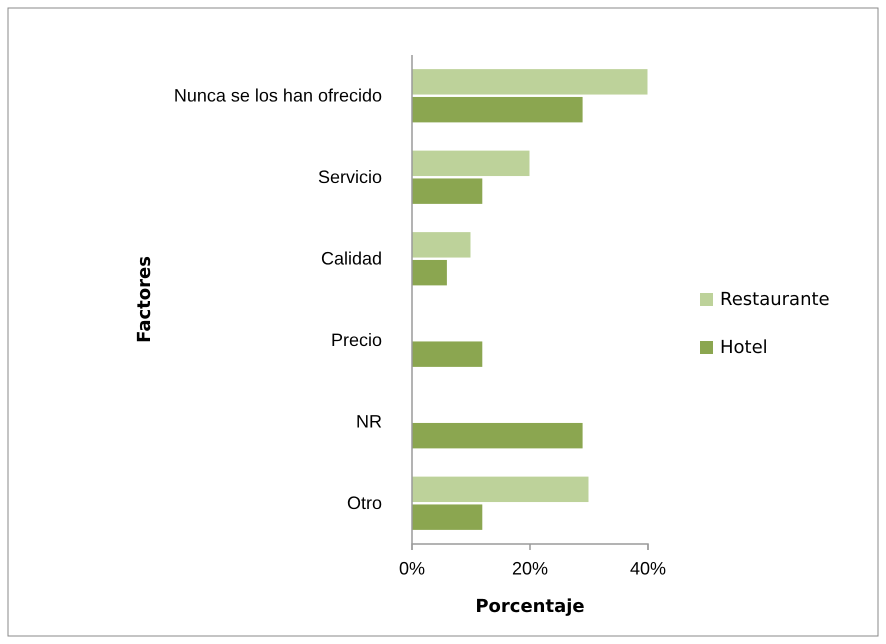 The width and height of the screenshot is (886, 644). Describe the element at coordinates (364, 503) in the screenshot. I see `y-tick-label: Otro` at that location.